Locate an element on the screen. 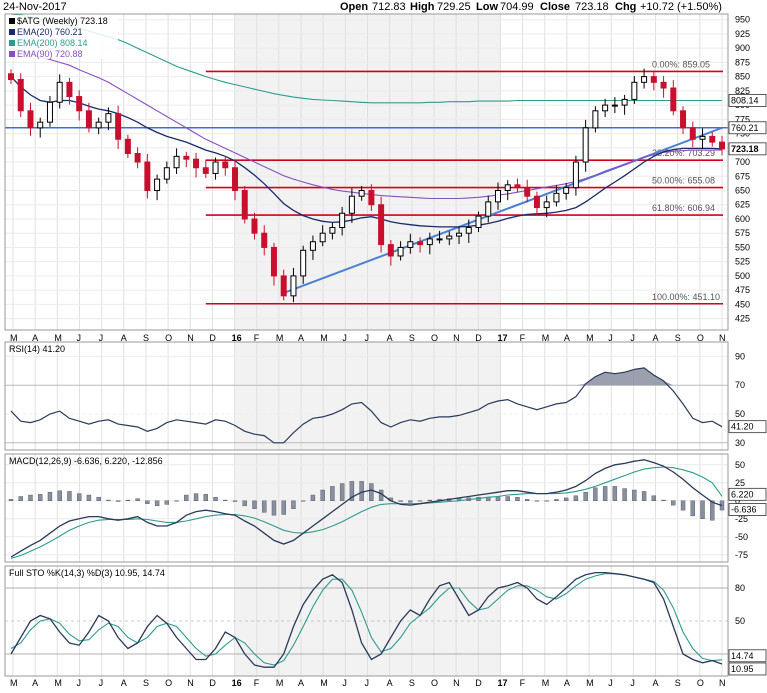 Image resolution: width=767 pixels, height=693 pixels. macd-signal-line is located at coordinates (366, 512).